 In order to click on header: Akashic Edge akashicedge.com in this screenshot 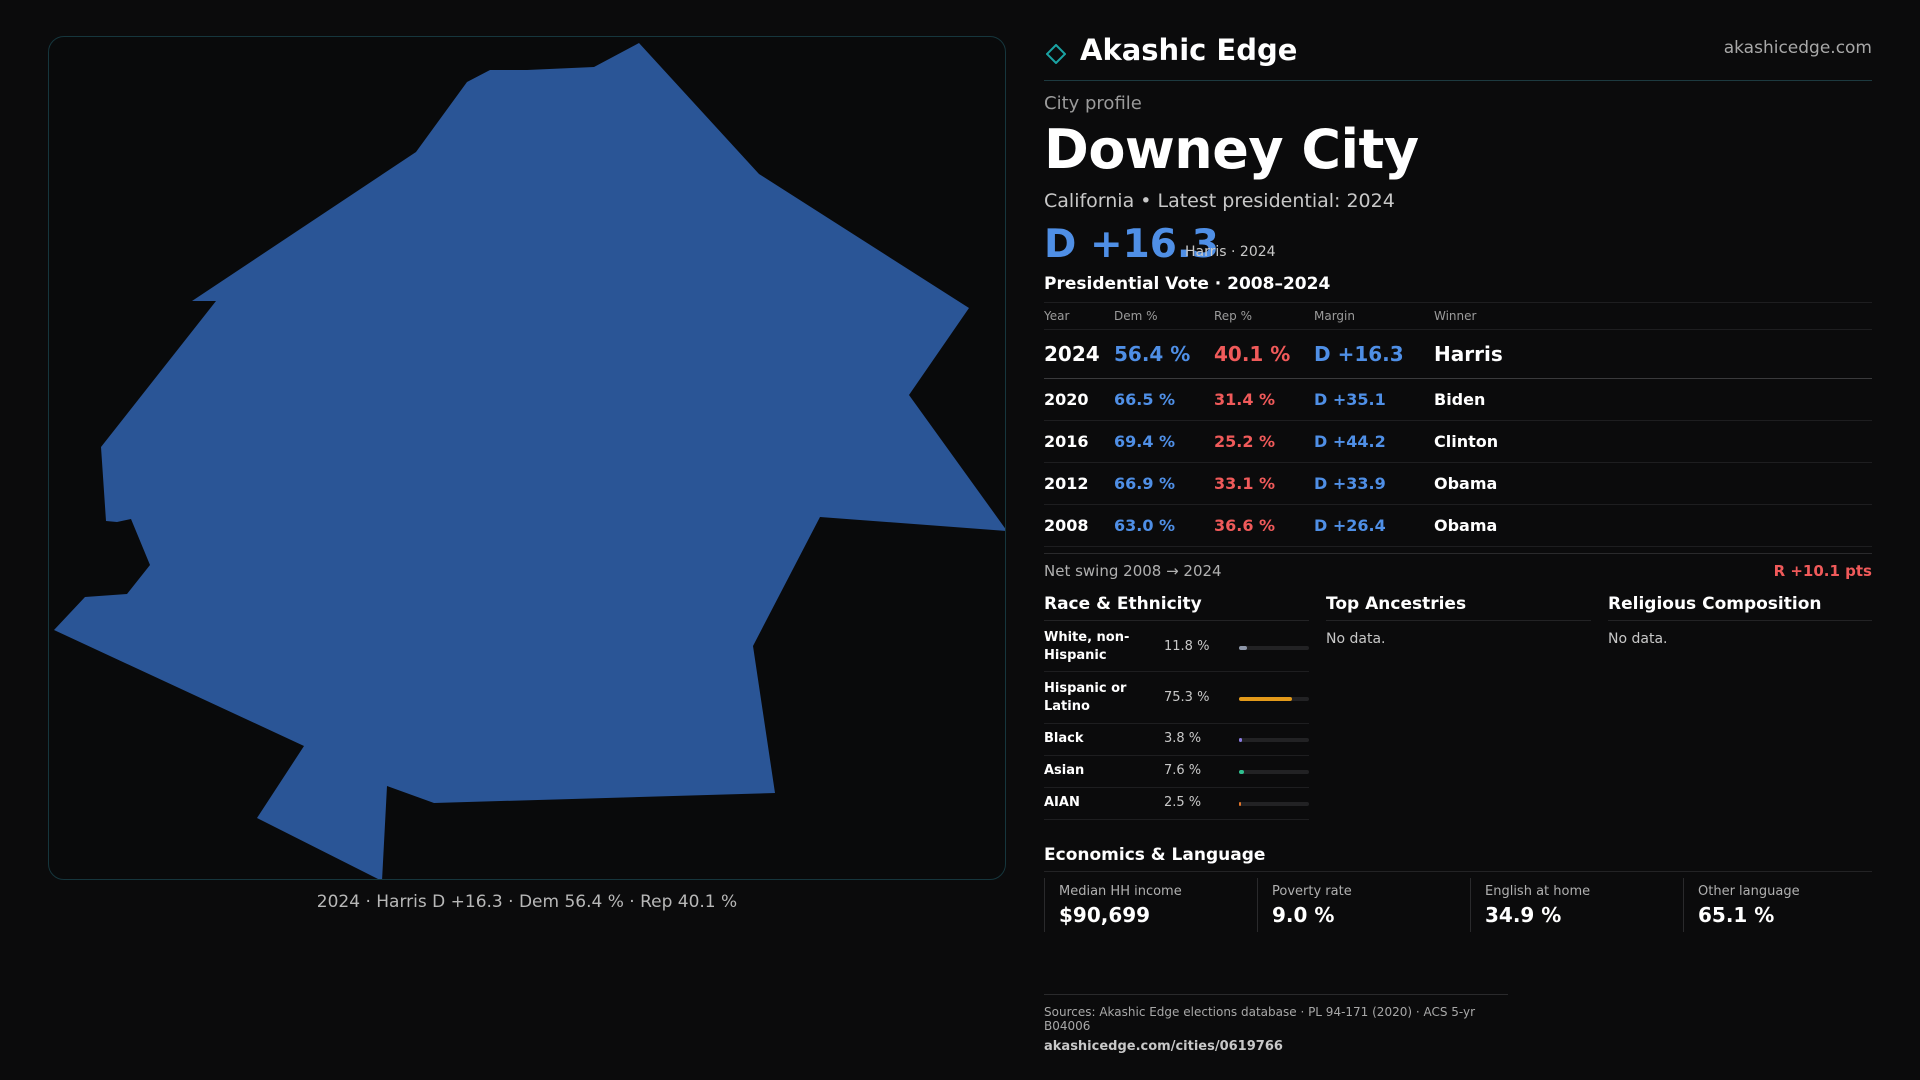, I will do `click(1458, 55)`.